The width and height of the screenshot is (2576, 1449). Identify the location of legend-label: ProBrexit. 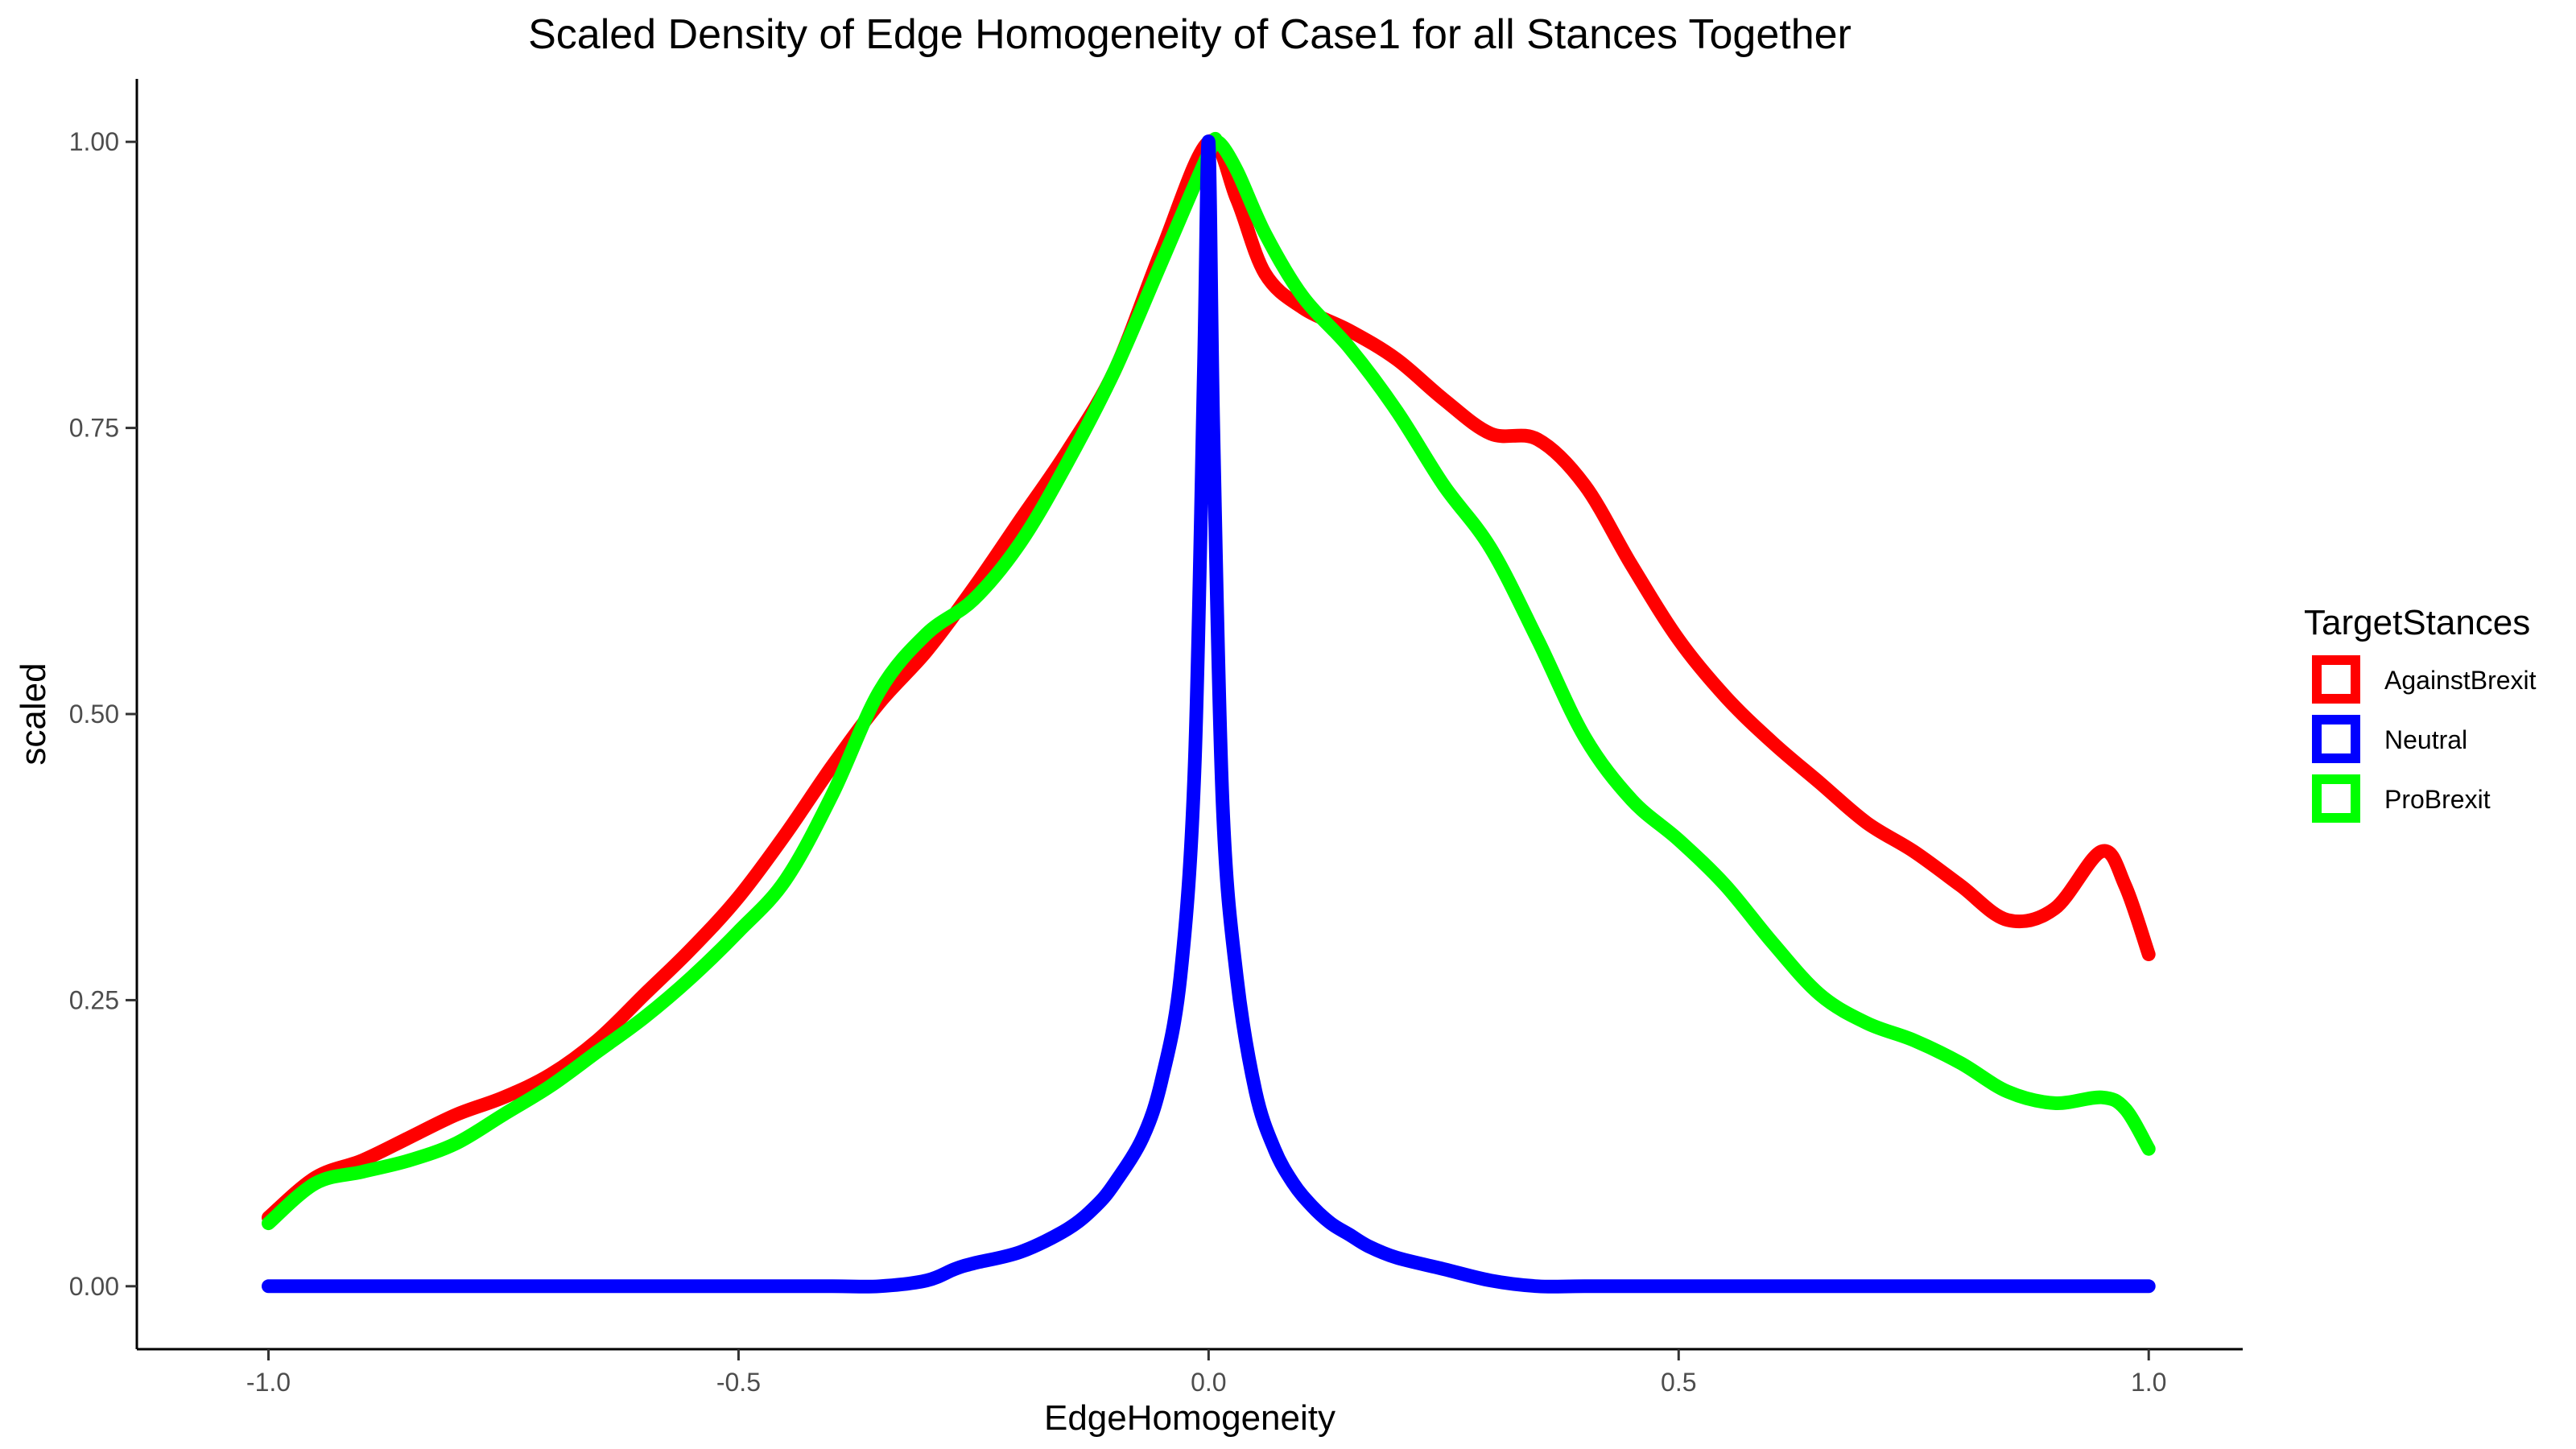
(2437, 799).